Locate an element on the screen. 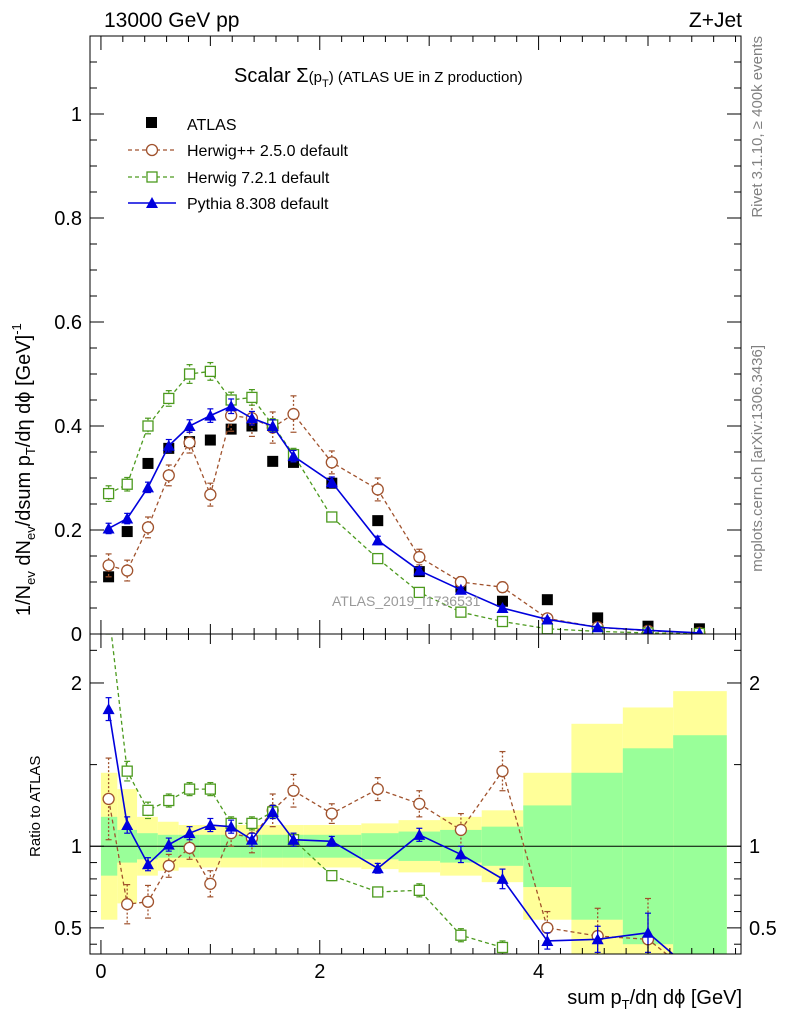 The height and width of the screenshot is (1024, 786). main-y-tick-label: 0.8 is located at coordinates (68, 219).